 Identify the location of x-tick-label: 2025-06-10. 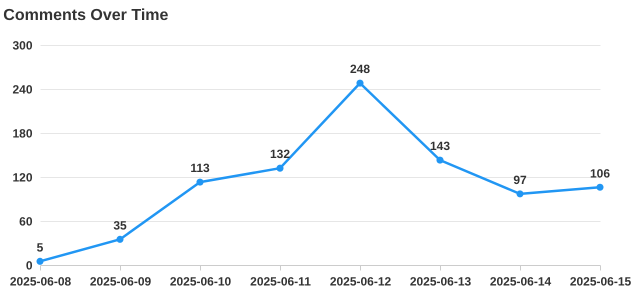
(201, 281).